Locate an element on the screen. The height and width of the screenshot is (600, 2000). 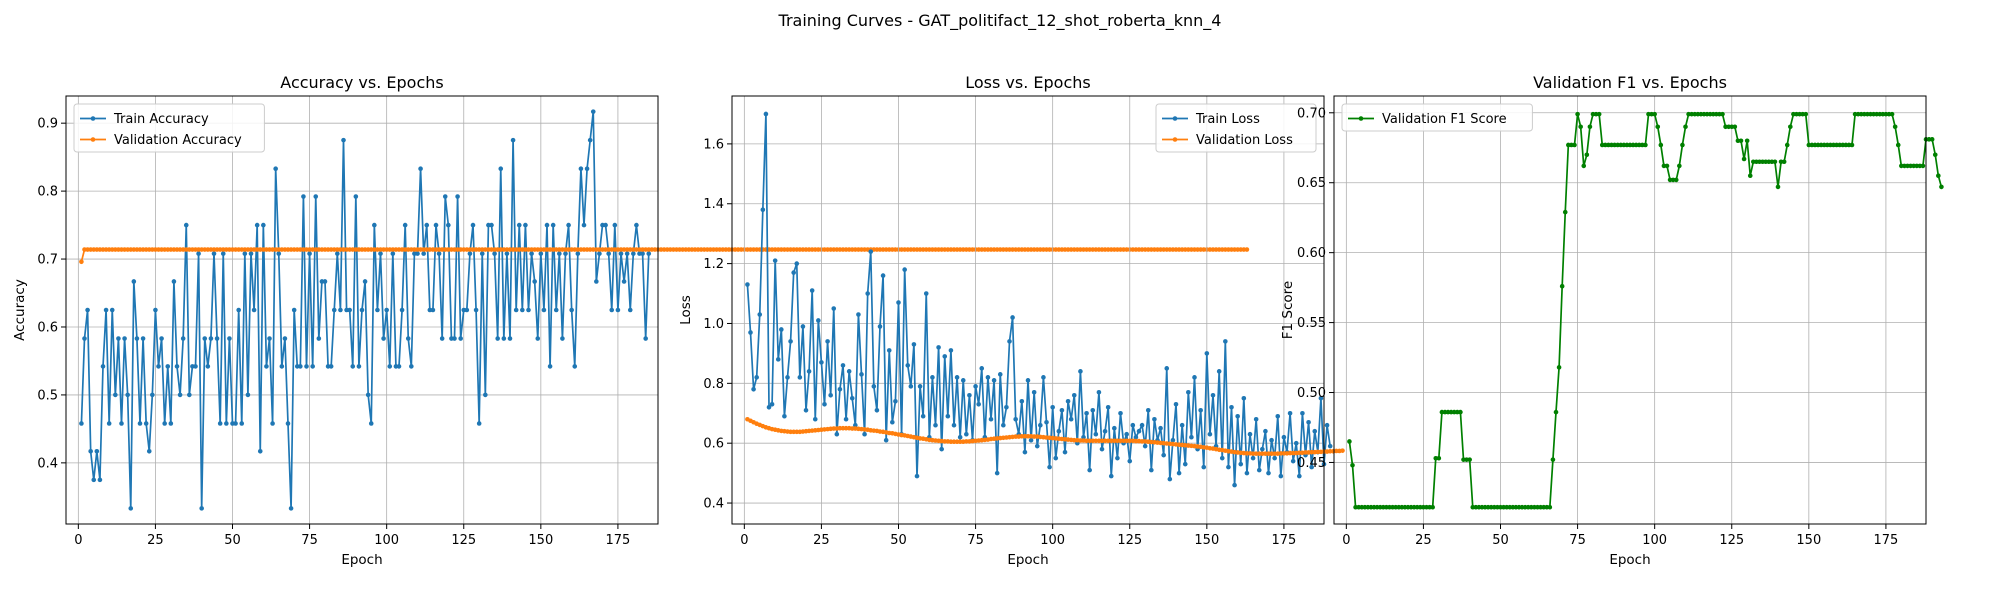
legend-marker is located at coordinates (1361, 118).